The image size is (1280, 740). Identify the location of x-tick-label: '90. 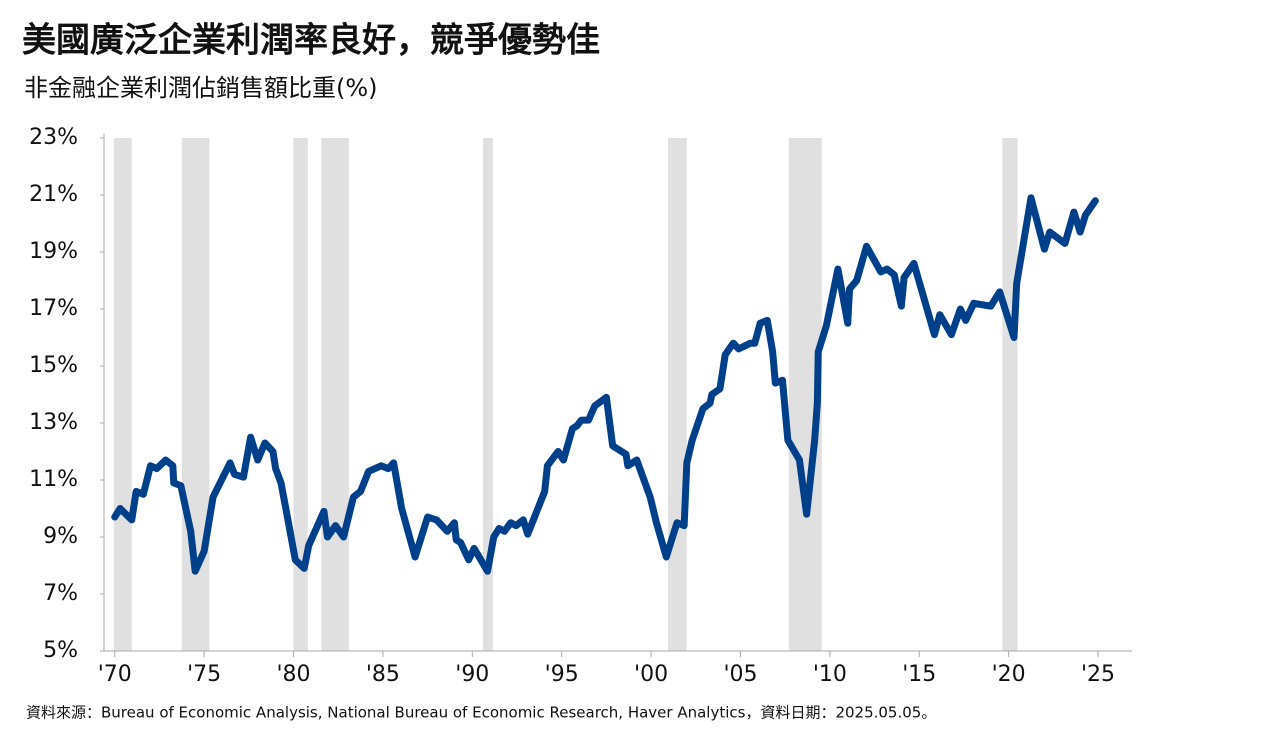
(472, 674).